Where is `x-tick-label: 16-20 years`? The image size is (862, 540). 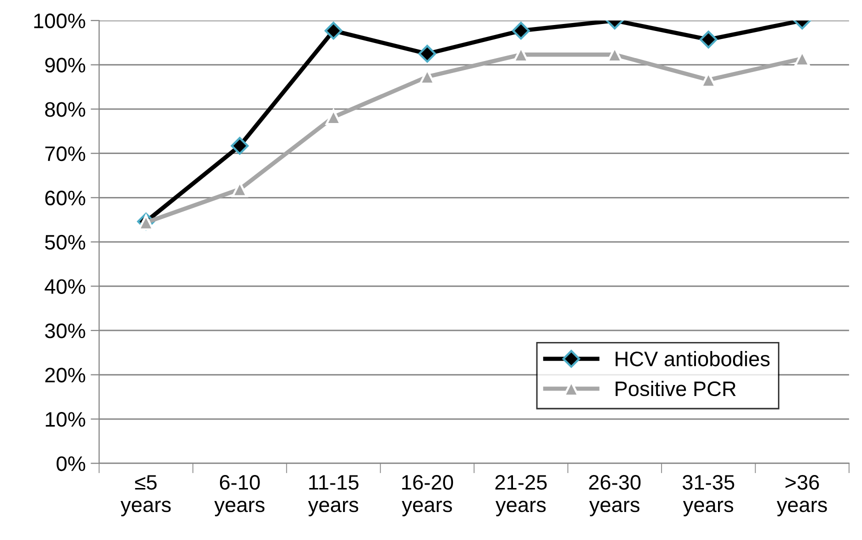
x-tick-label: 16-20 years is located at coordinates (428, 495).